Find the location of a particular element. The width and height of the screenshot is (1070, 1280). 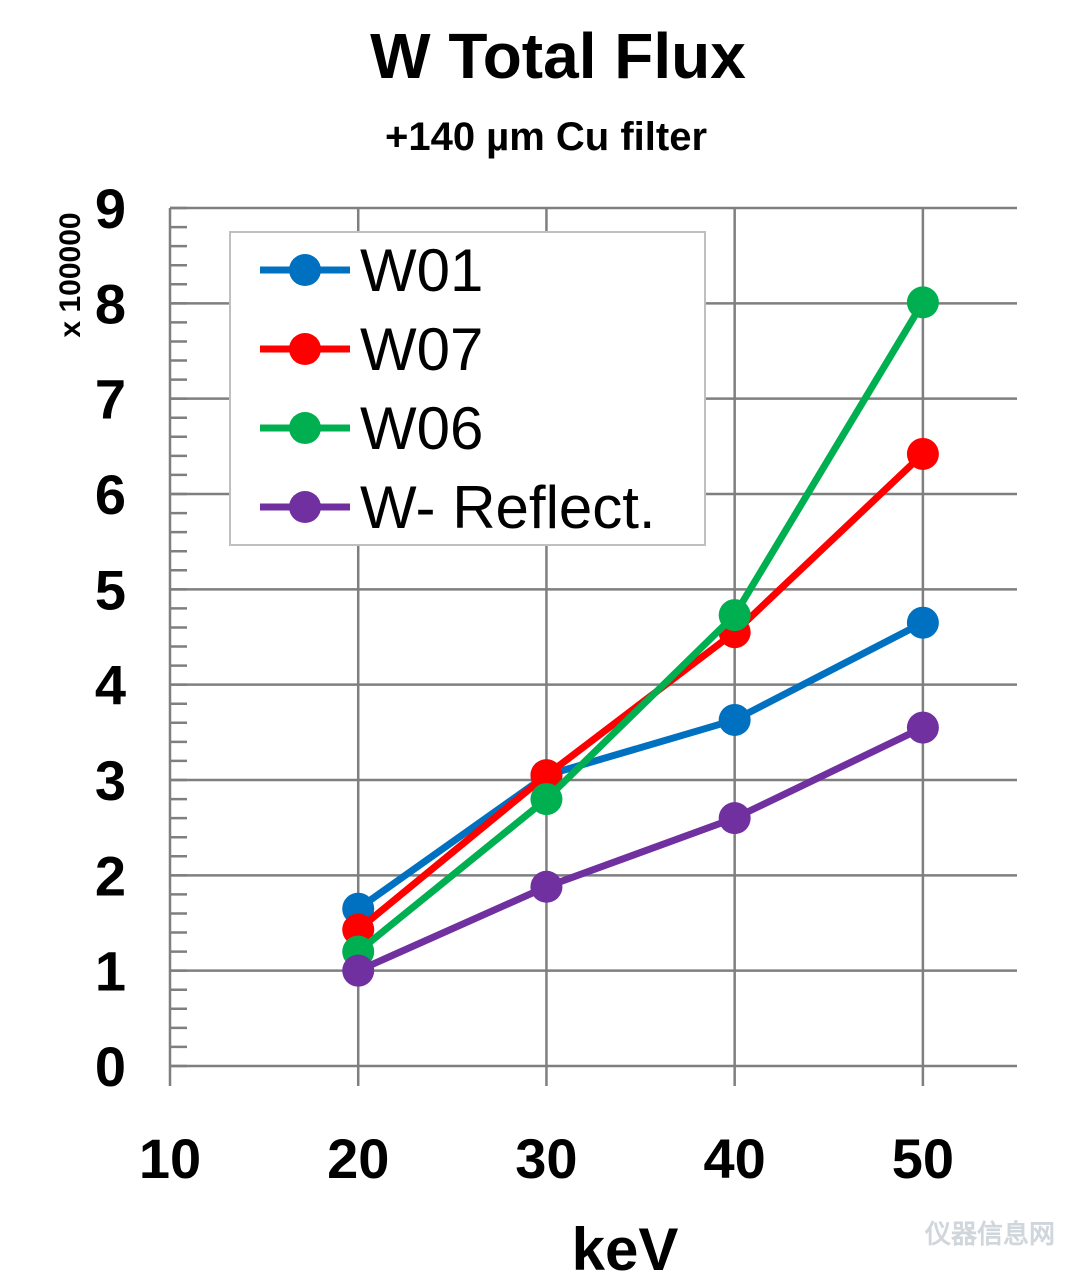

chart-title: W Total Flux is located at coordinates (558, 56).